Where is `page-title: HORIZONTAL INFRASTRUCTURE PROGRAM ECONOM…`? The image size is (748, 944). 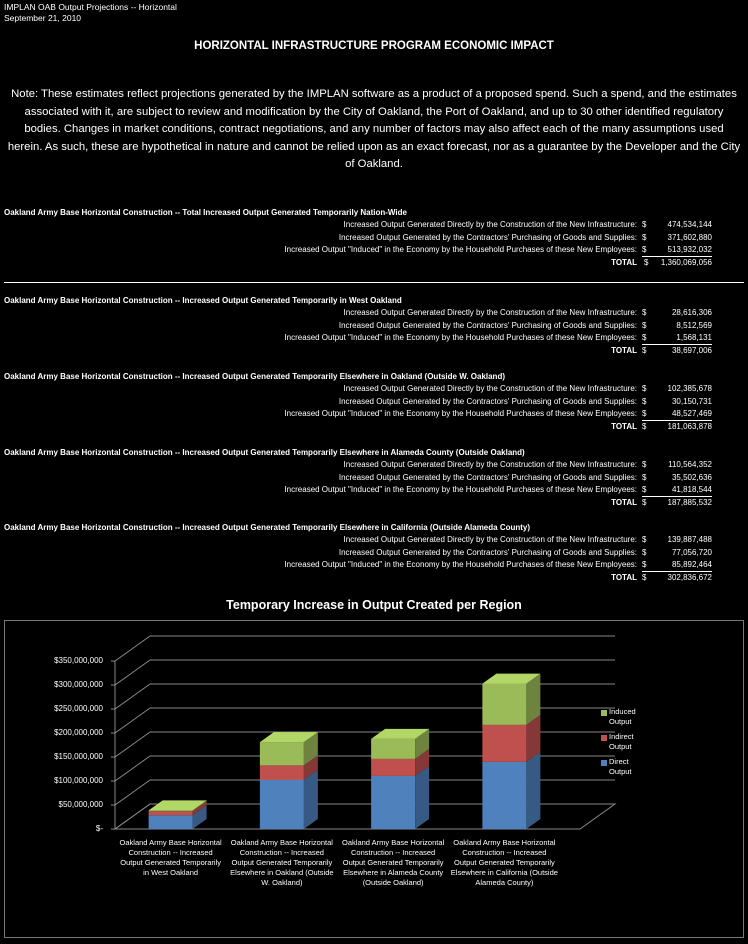
page-title: HORIZONTAL INFRASTRUCTURE PROGRAM ECONOM… is located at coordinates (374, 46).